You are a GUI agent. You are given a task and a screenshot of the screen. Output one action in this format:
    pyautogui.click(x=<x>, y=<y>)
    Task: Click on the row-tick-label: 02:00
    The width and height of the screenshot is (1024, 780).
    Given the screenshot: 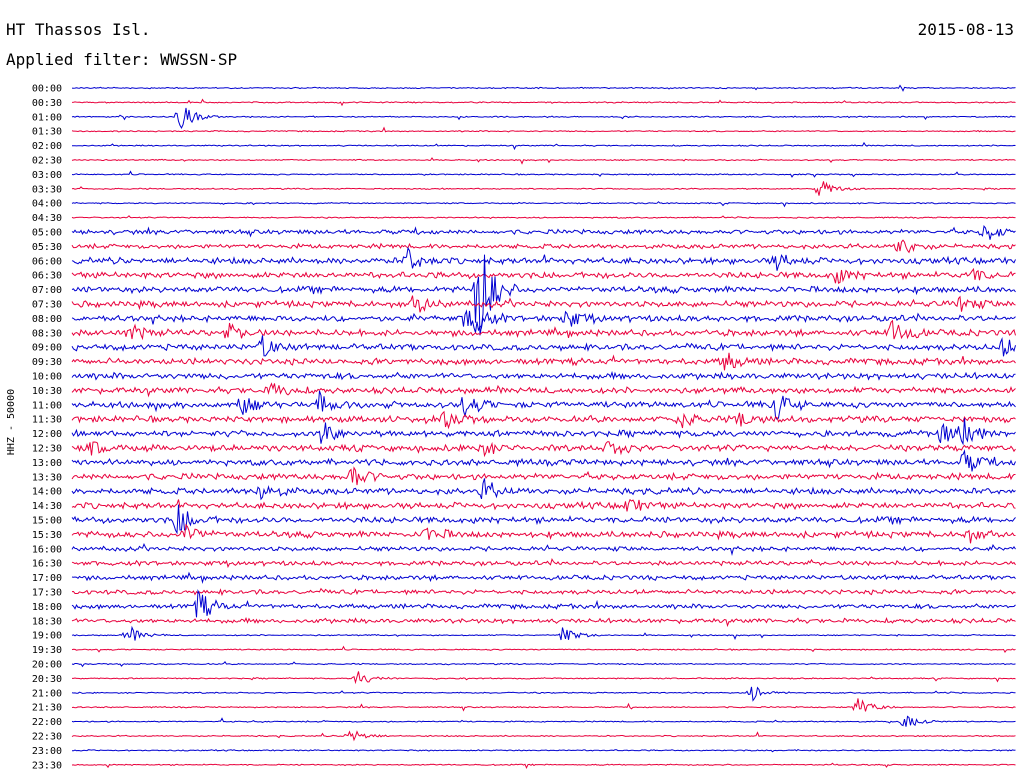 What is the action you would take?
    pyautogui.click(x=47, y=146)
    